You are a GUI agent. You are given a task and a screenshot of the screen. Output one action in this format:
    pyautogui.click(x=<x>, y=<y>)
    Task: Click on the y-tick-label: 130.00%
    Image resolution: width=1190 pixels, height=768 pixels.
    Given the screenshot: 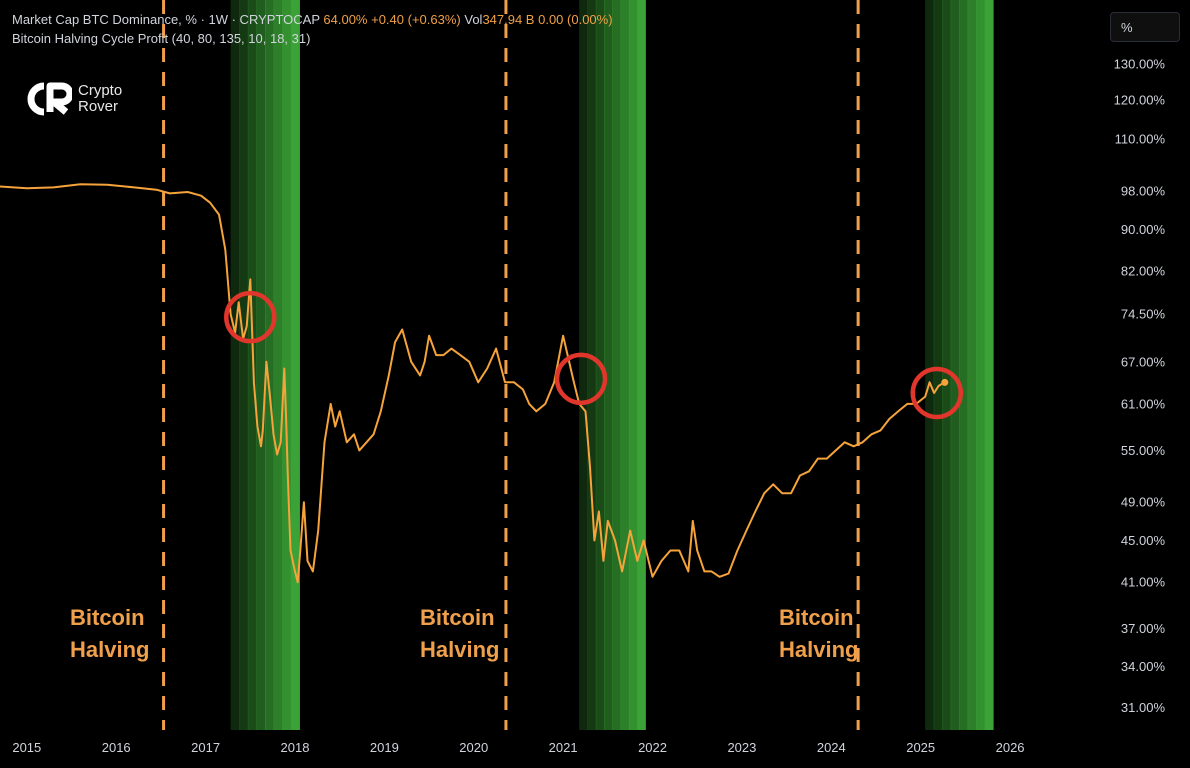 What is the action you would take?
    pyautogui.click(x=1140, y=64)
    